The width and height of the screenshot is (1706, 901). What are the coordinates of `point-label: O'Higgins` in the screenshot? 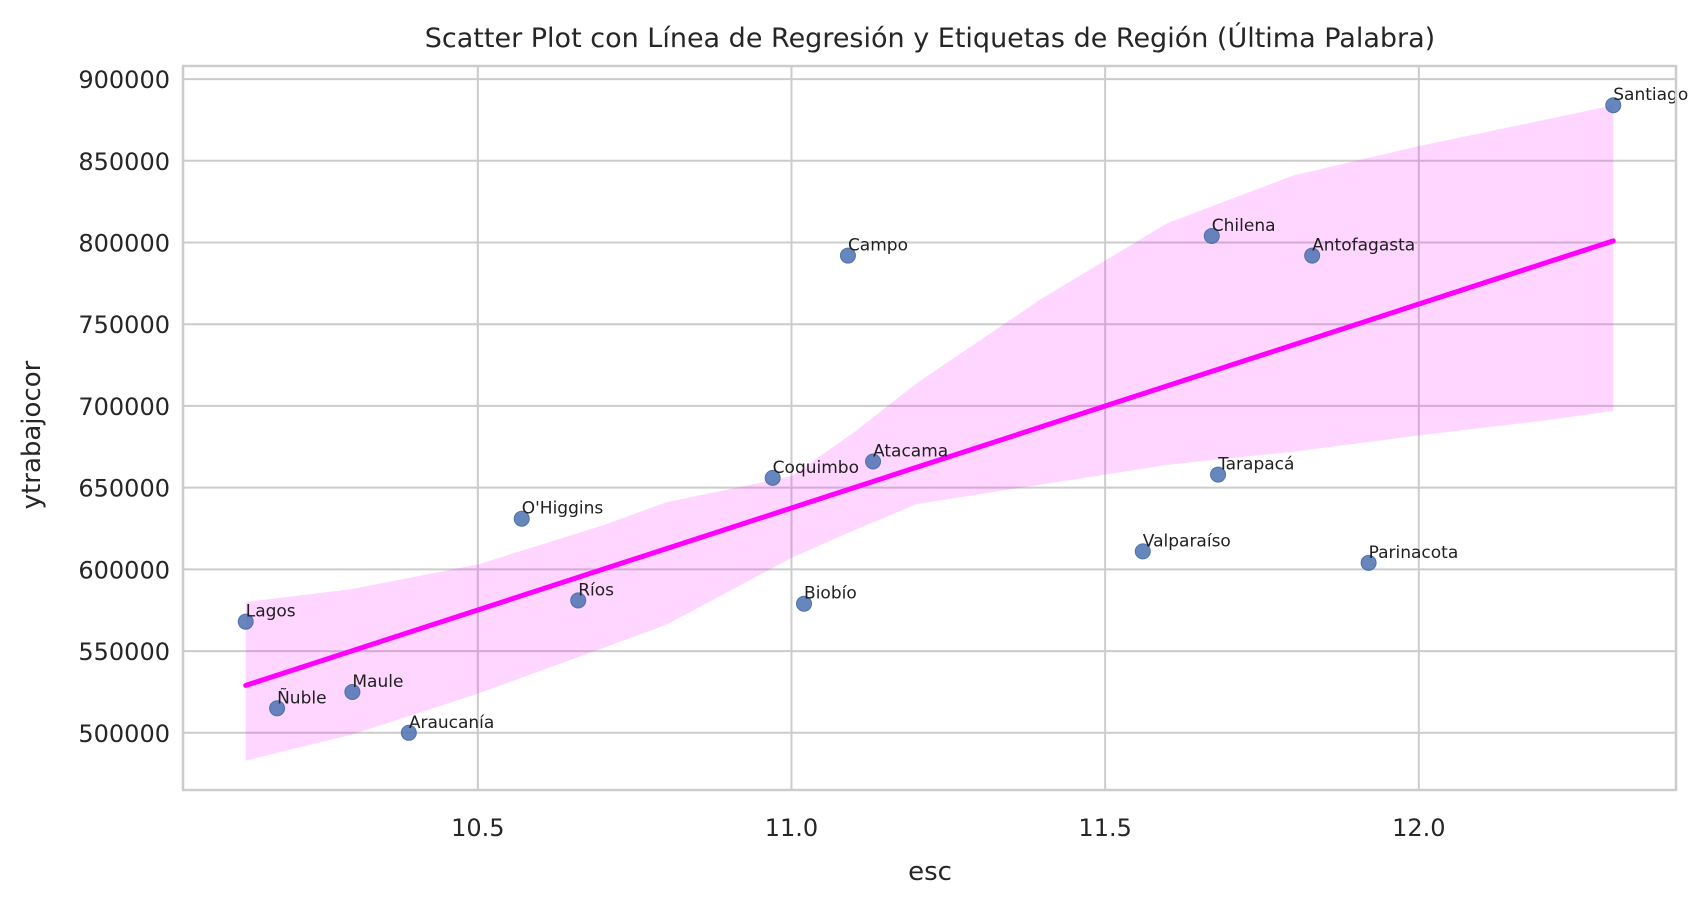 It's located at (563, 509).